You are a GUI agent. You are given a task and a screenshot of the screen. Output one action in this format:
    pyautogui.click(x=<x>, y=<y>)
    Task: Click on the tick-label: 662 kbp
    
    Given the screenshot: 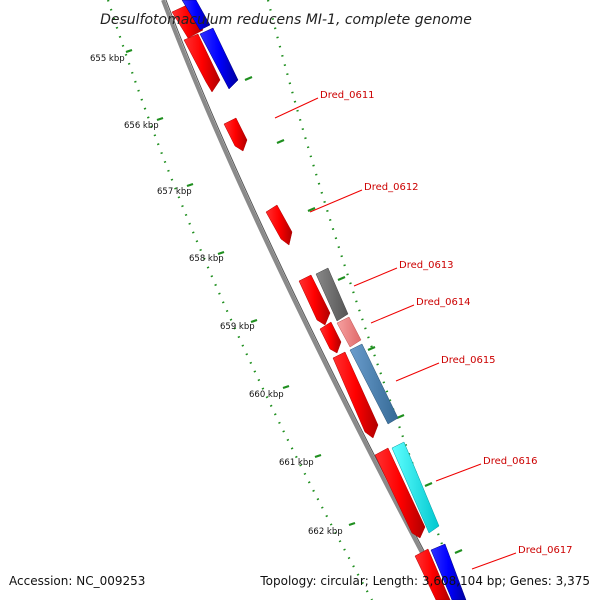 What is the action you would take?
    pyautogui.click(x=325, y=532)
    